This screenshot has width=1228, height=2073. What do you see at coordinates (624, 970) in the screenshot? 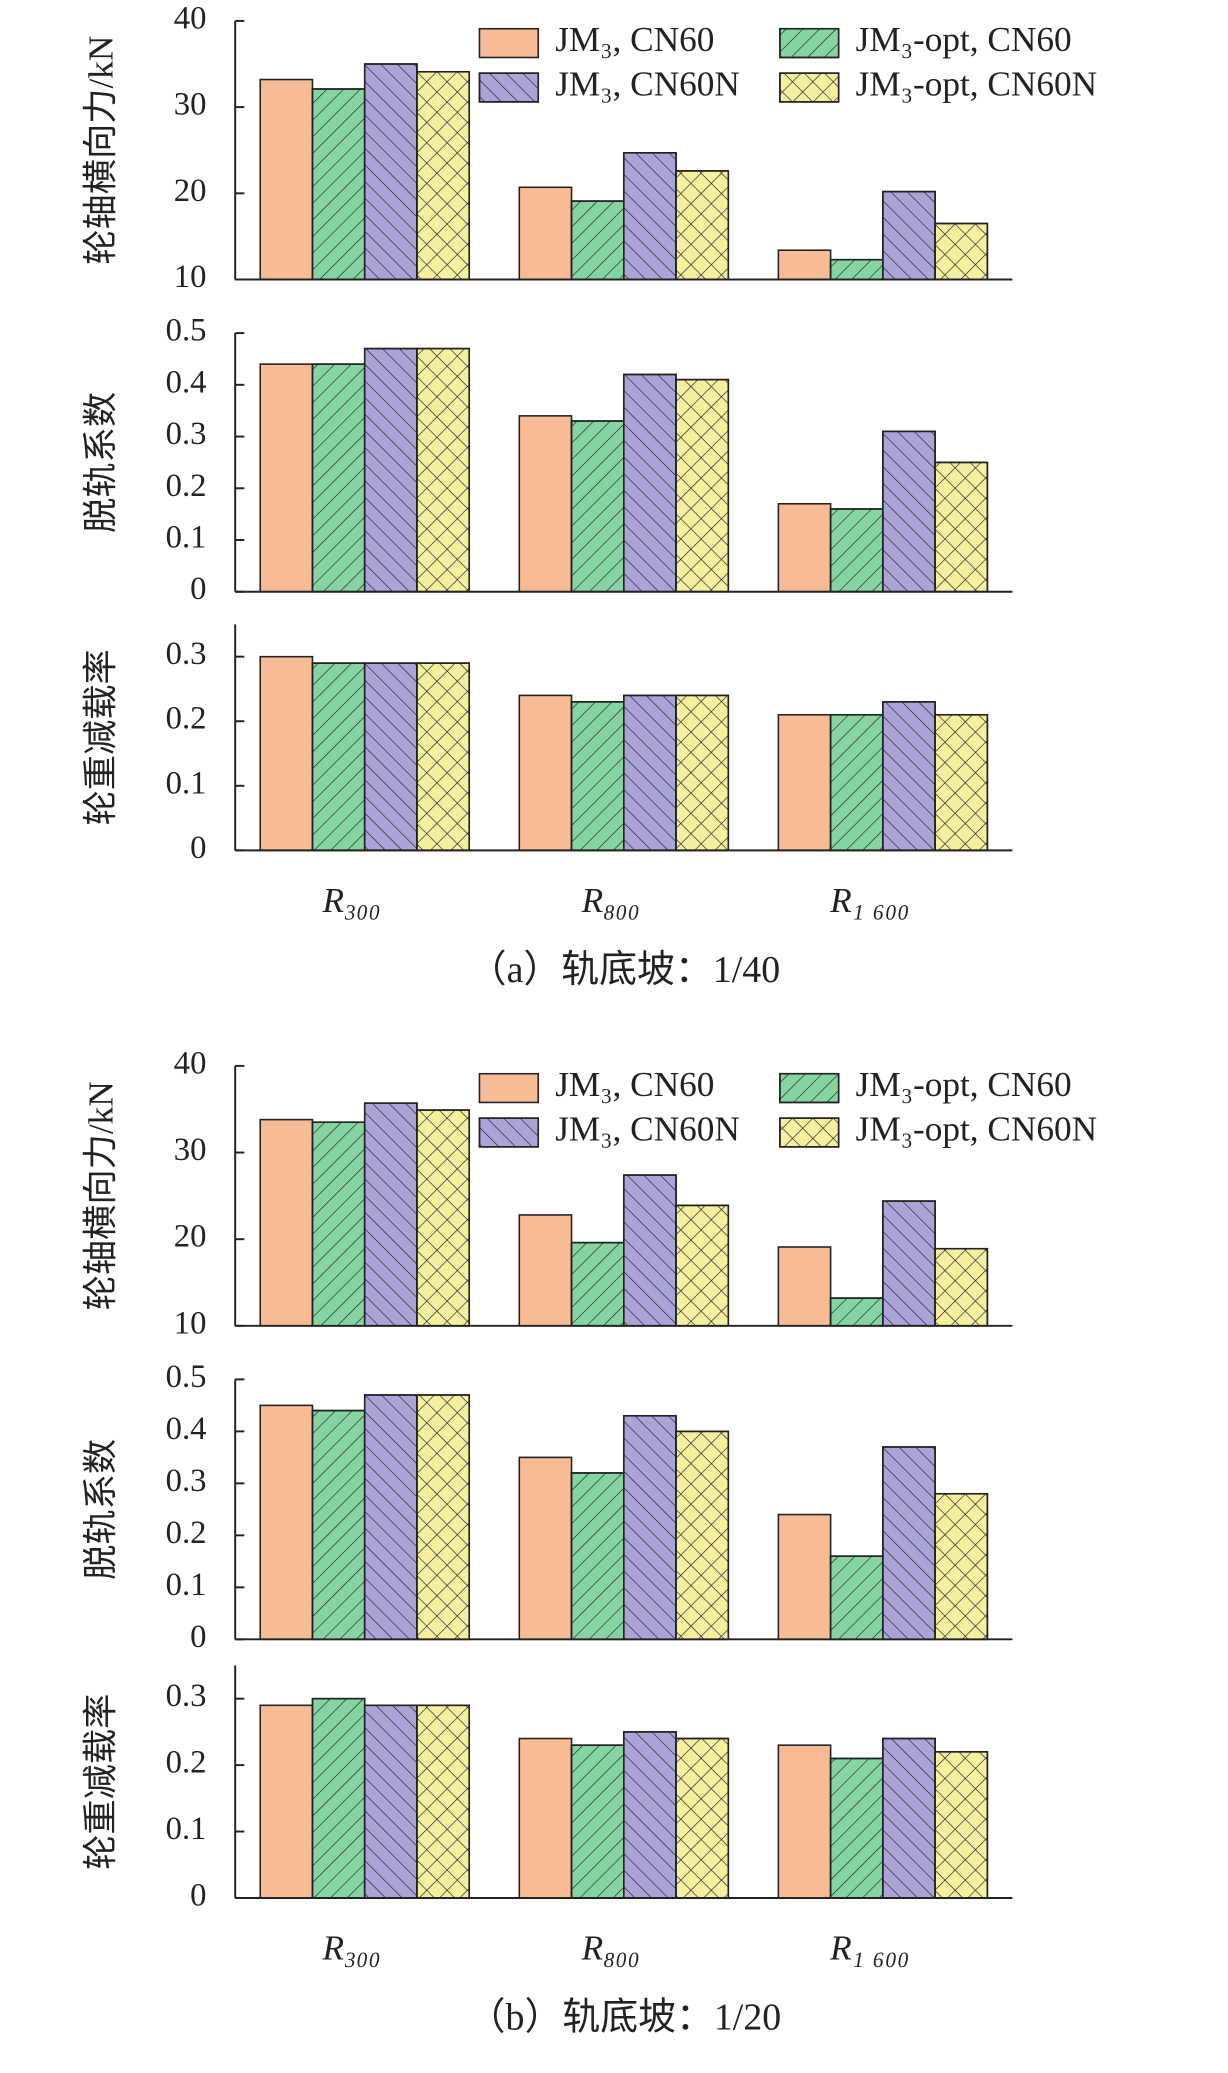
I see `caption: （a）轨底坡：1/40` at bounding box center [624, 970].